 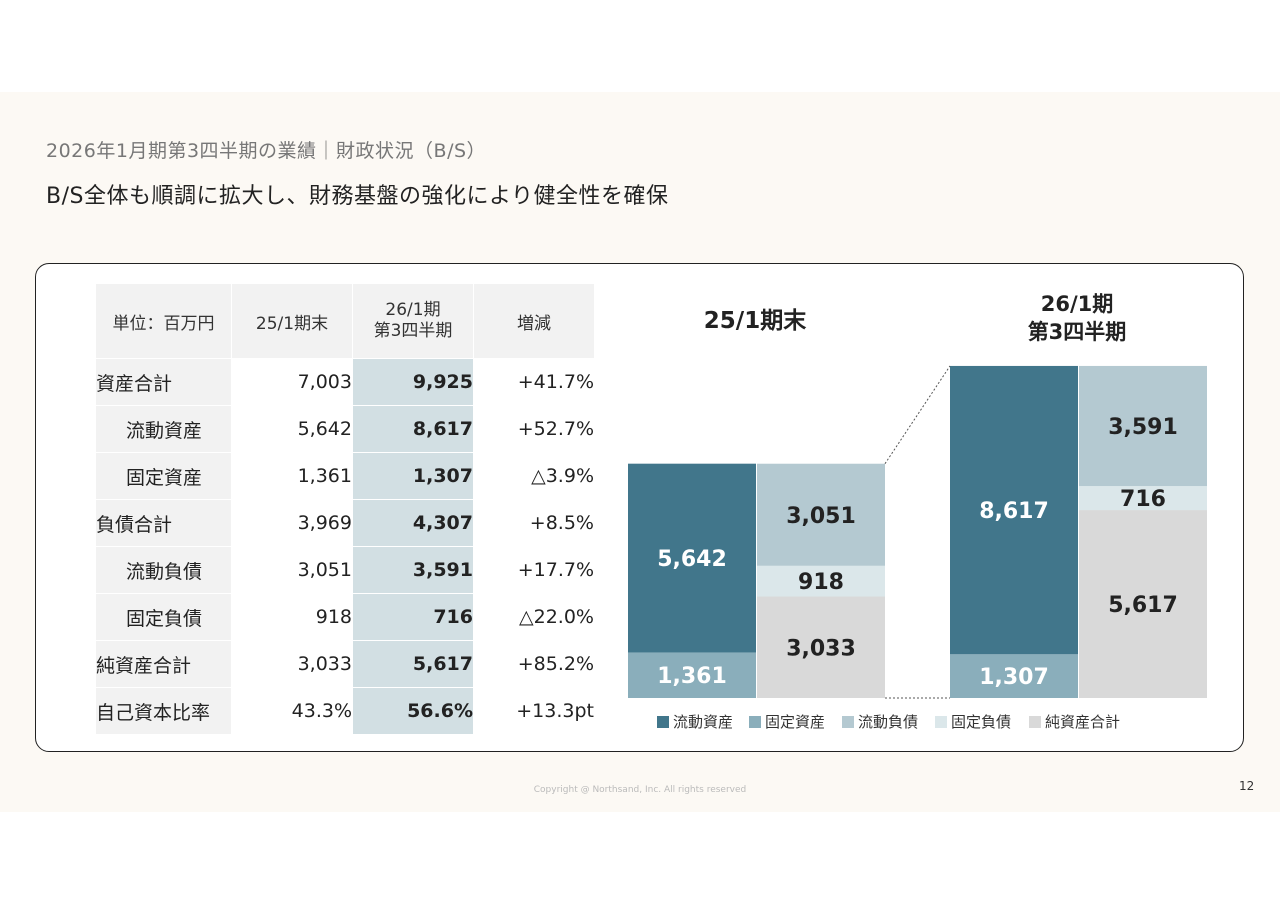 What do you see at coordinates (164, 476) in the screenshot?
I see `row-label: 固定資産` at bounding box center [164, 476].